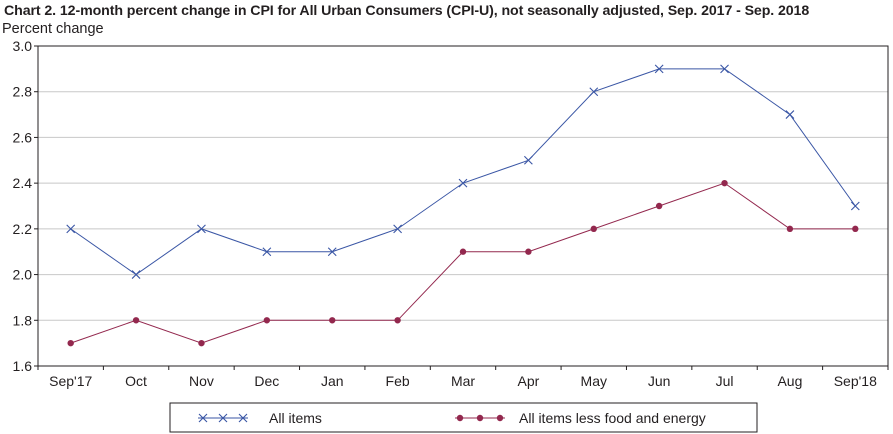 Image resolution: width=893 pixels, height=434 pixels. I want to click on y-axis-title: Percent change, so click(53, 29).